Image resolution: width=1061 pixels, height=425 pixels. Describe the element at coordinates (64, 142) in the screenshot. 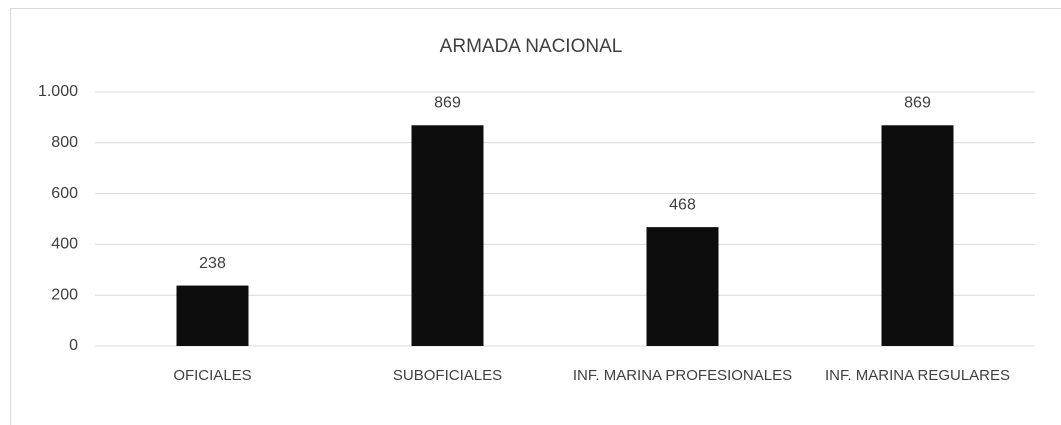

I see `y-tick-label: 800` at that location.